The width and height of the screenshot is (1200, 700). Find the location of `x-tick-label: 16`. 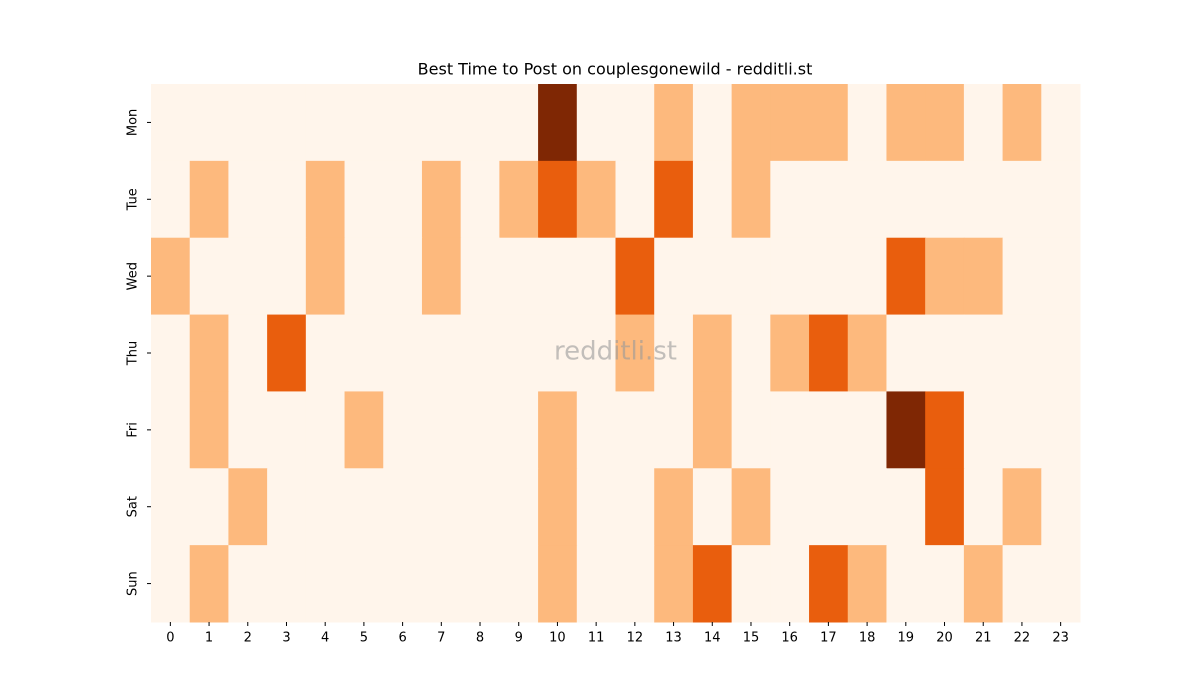

x-tick-label: 16 is located at coordinates (789, 638).